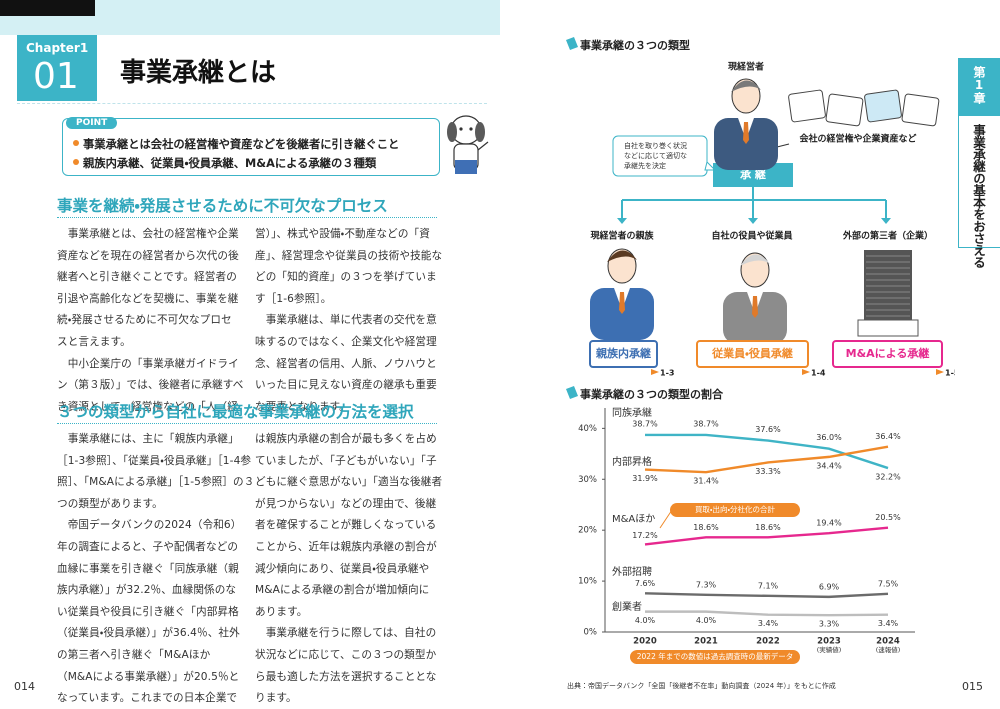 Image resolution: width=1000 pixels, height=709 pixels. I want to click on page-number: 014, so click(24, 686).